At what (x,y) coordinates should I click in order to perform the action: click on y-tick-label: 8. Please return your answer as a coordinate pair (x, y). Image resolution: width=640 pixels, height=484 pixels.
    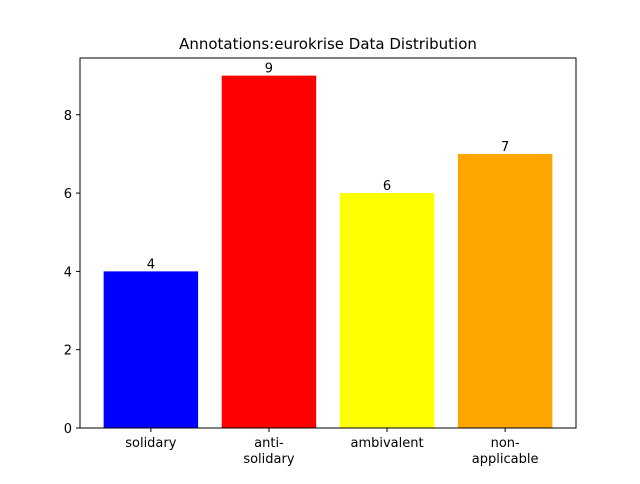
    Looking at the image, I should click on (68, 116).